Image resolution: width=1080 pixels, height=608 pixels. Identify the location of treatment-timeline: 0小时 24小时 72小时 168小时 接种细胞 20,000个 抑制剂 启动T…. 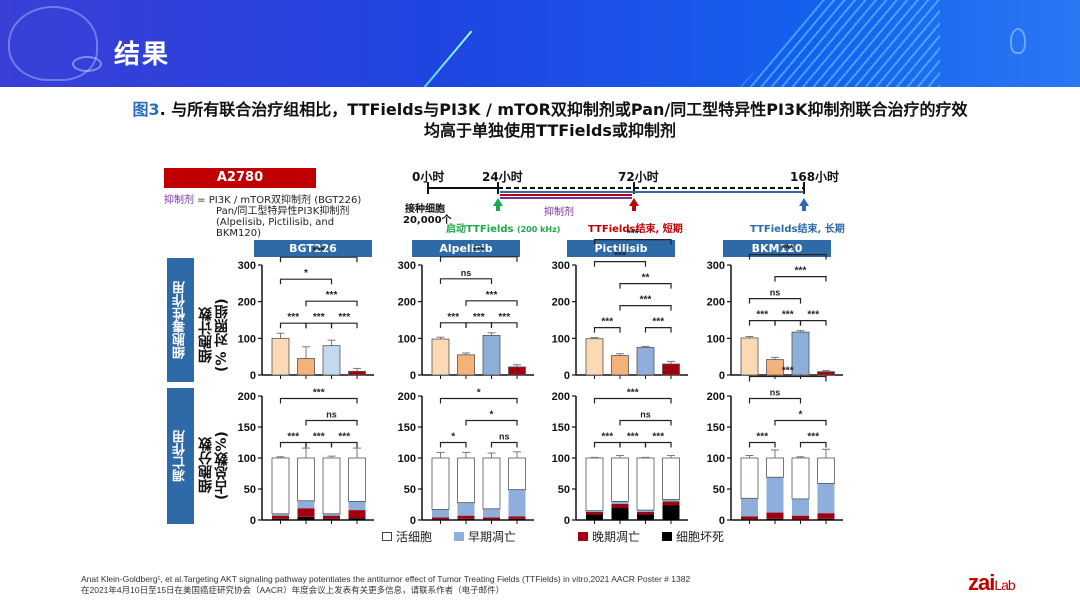
(630, 205).